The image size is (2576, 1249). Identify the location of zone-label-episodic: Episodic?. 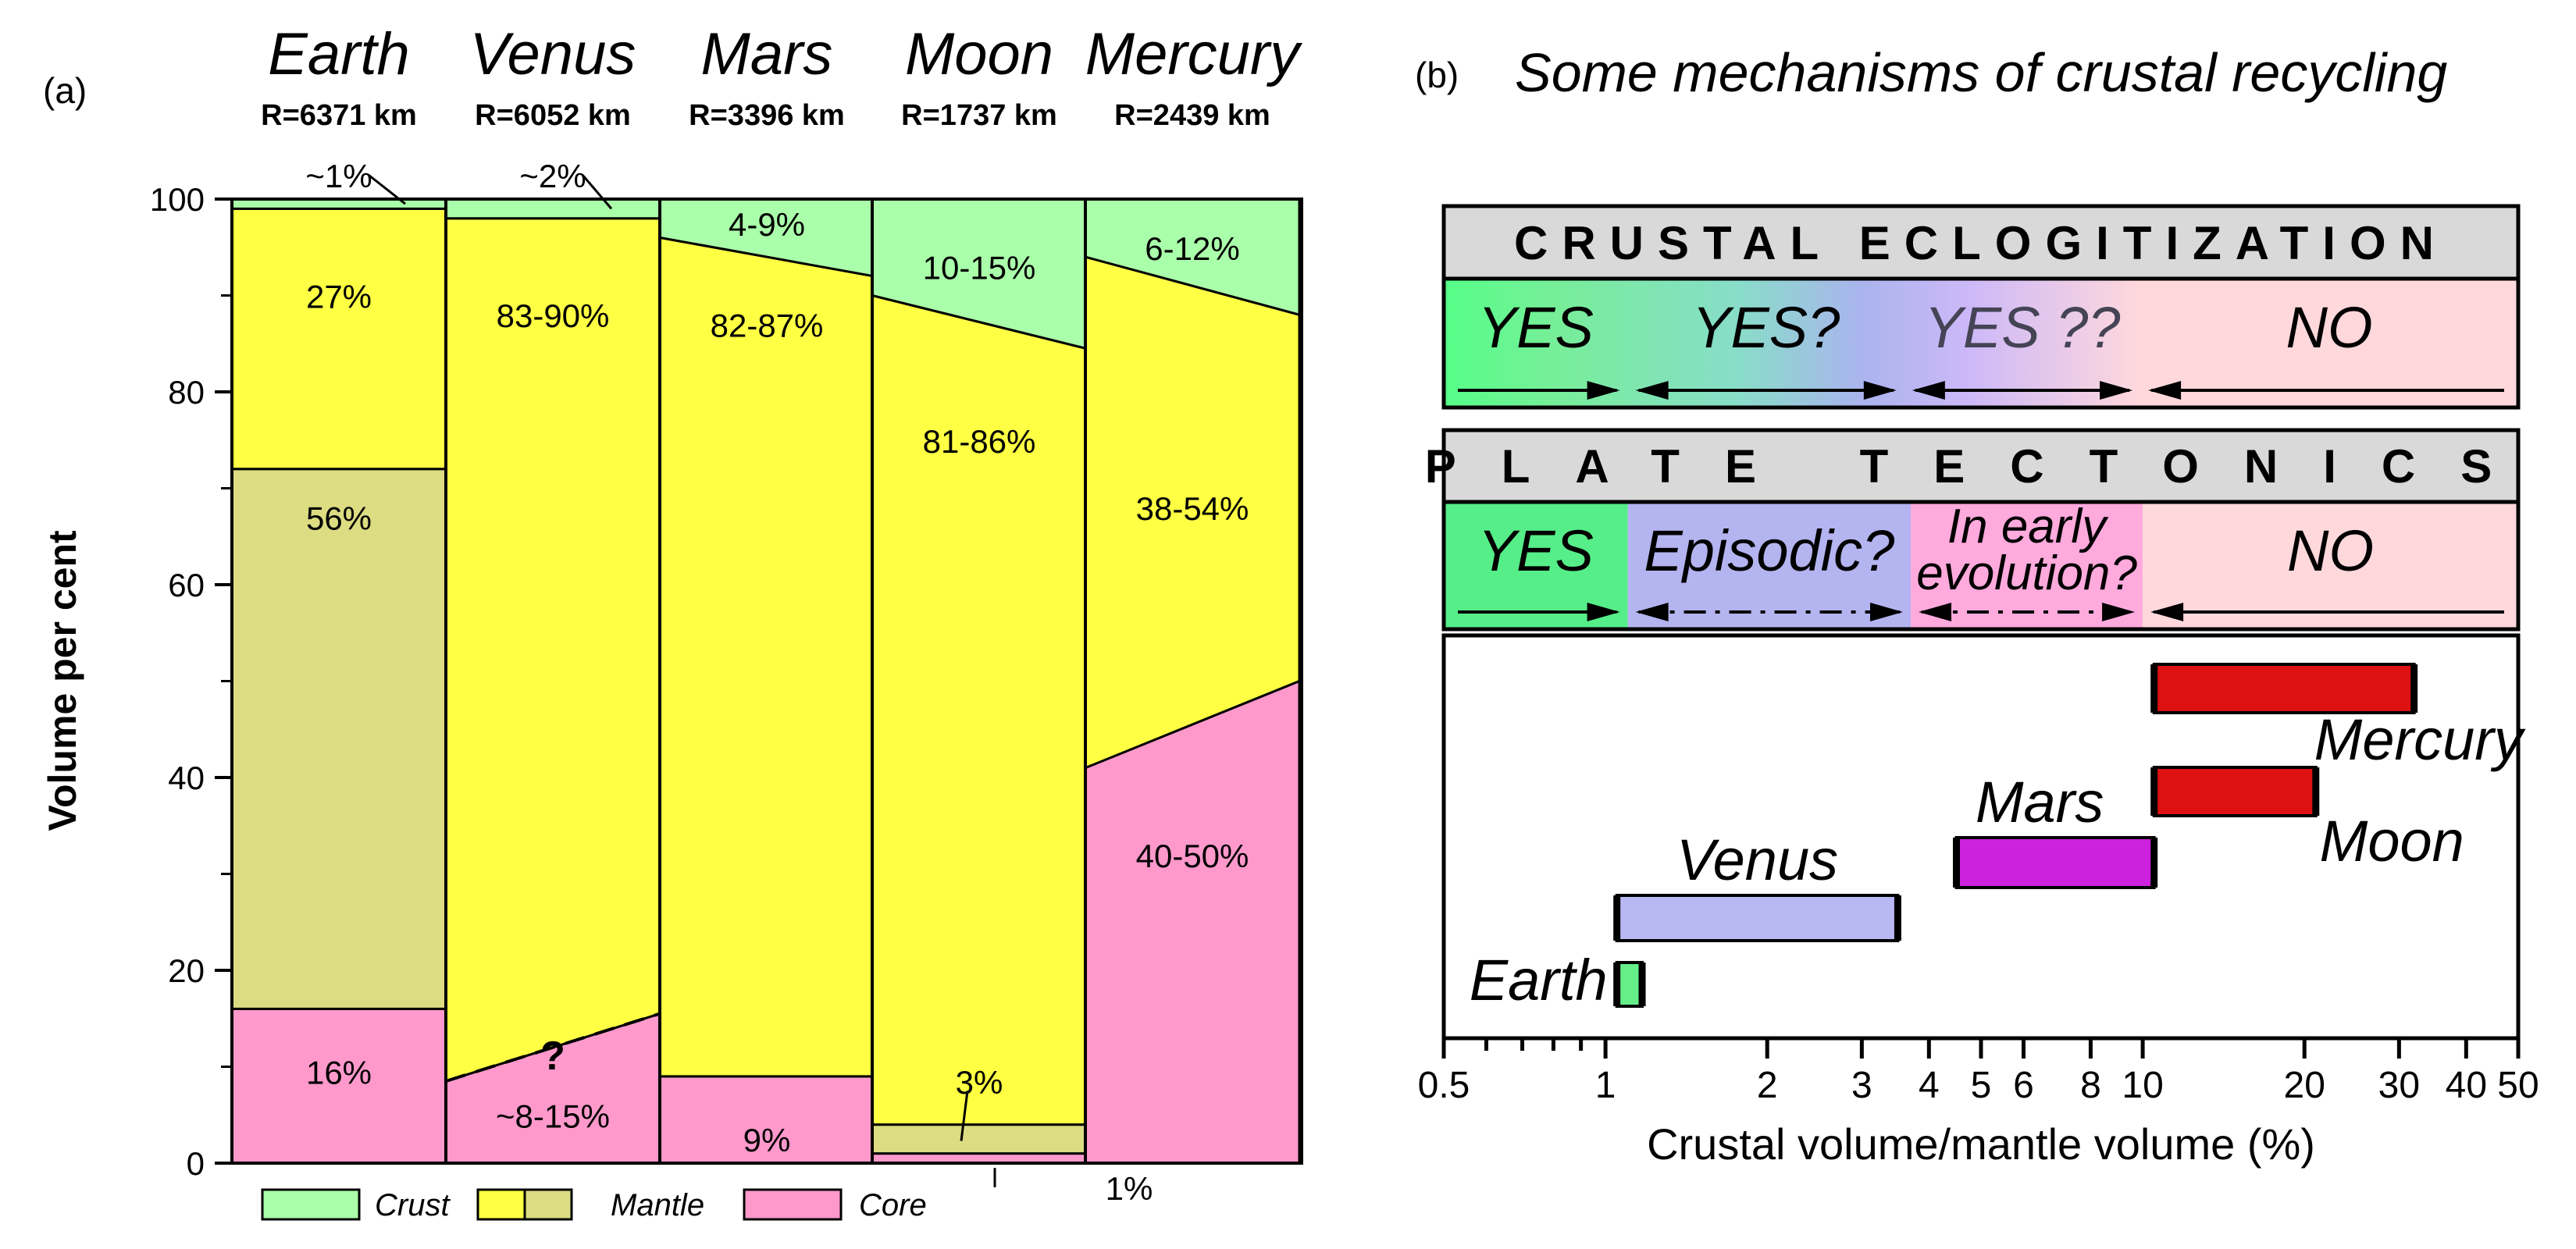
(1769, 550).